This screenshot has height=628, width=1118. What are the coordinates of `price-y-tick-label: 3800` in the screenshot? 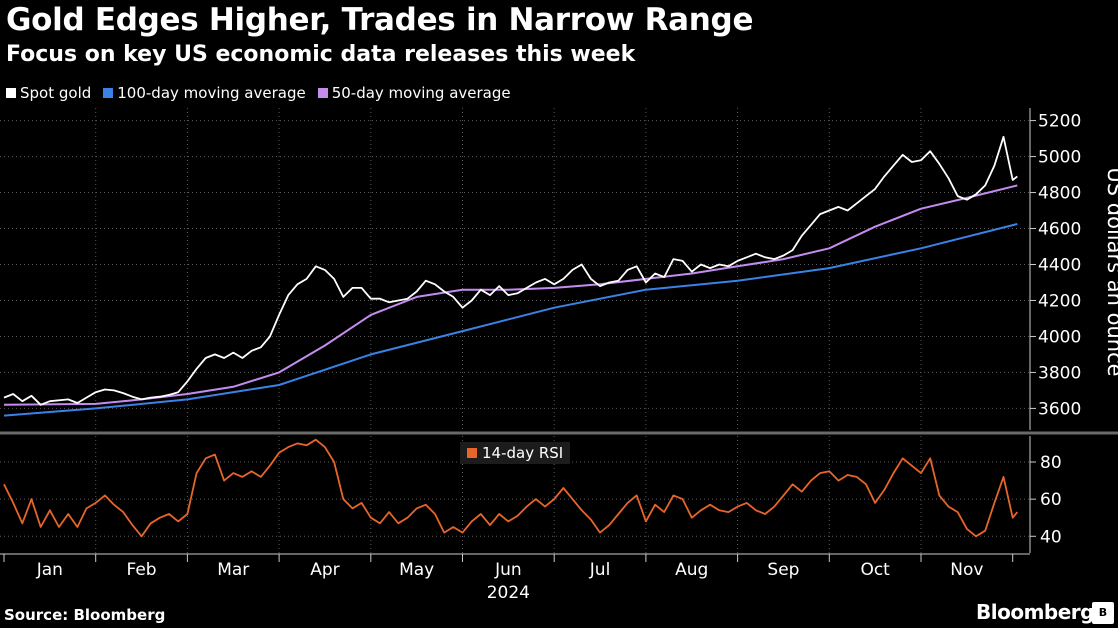 It's located at (1059, 373).